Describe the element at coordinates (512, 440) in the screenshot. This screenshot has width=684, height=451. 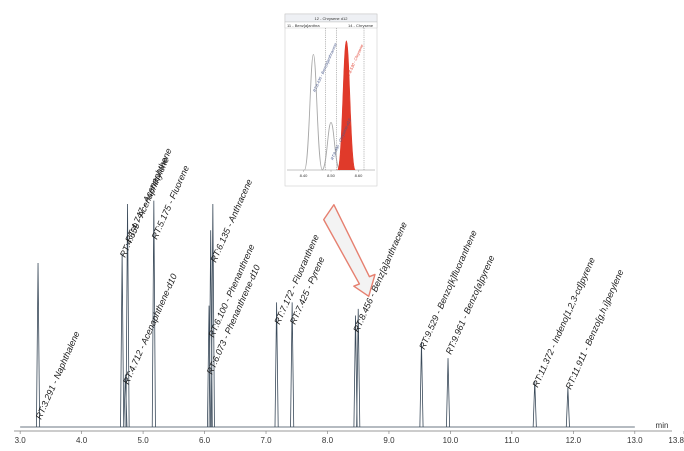
I see `x-tick-label: 11.0` at that location.